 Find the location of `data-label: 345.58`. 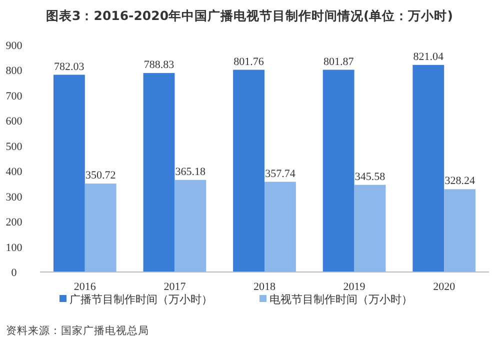

data-label: 345.58 is located at coordinates (370, 176).